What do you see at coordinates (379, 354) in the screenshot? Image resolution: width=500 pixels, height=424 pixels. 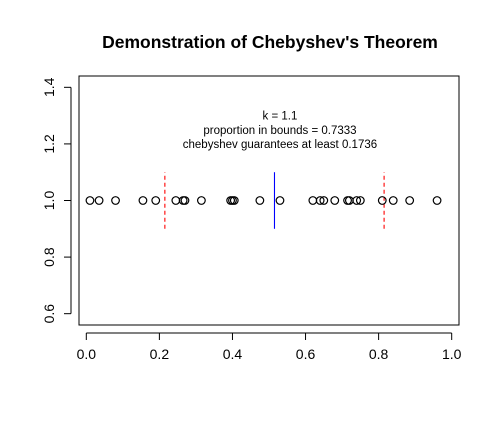 I see `x-tick-label: 0.8` at bounding box center [379, 354].